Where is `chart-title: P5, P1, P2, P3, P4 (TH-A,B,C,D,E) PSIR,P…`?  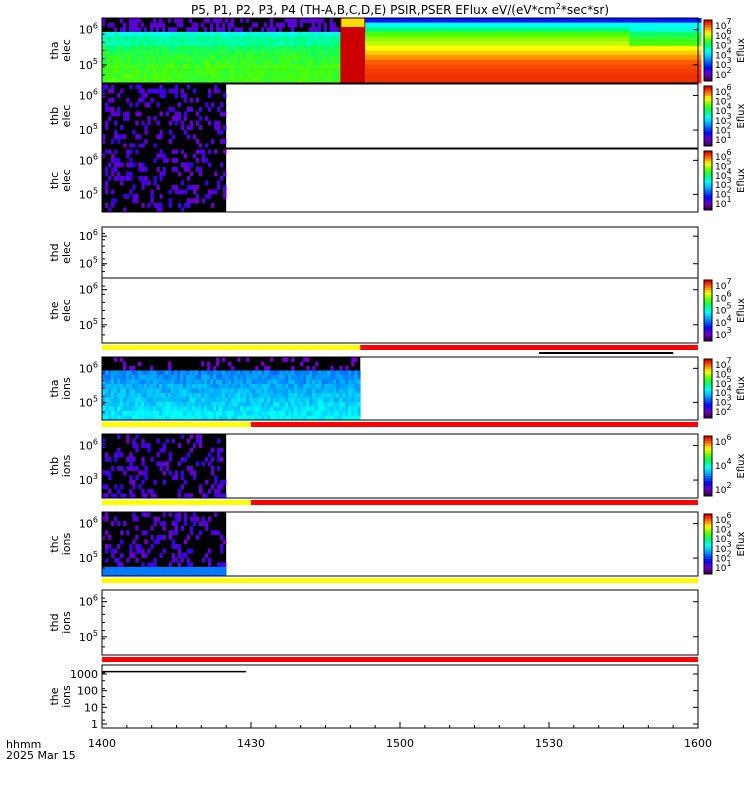 chart-title: P5, P1, P2, P3, P4 (TH-A,B,C,D,E) PSIR,P… is located at coordinates (400, 9).